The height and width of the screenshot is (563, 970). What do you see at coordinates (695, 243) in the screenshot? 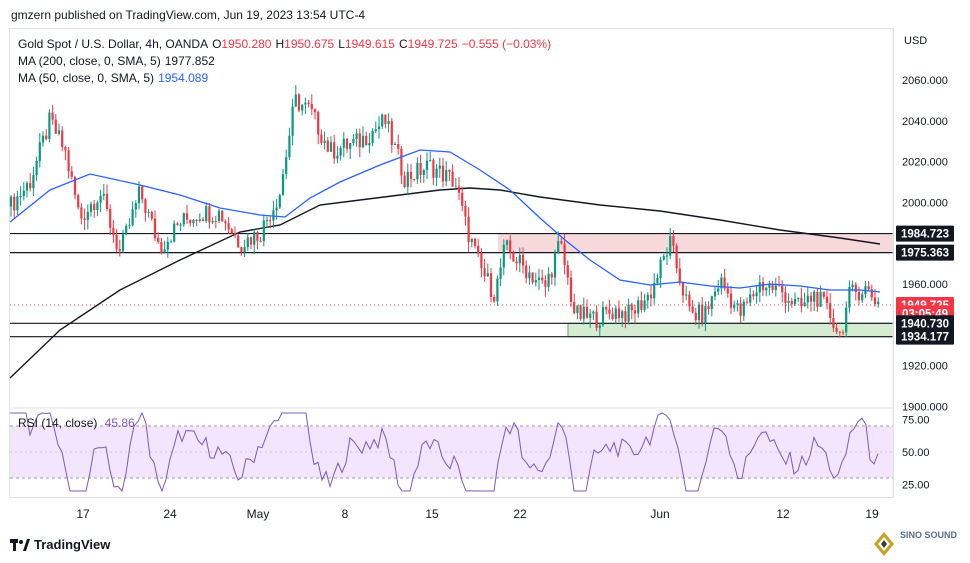
I see `resistance-zone` at bounding box center [695, 243].